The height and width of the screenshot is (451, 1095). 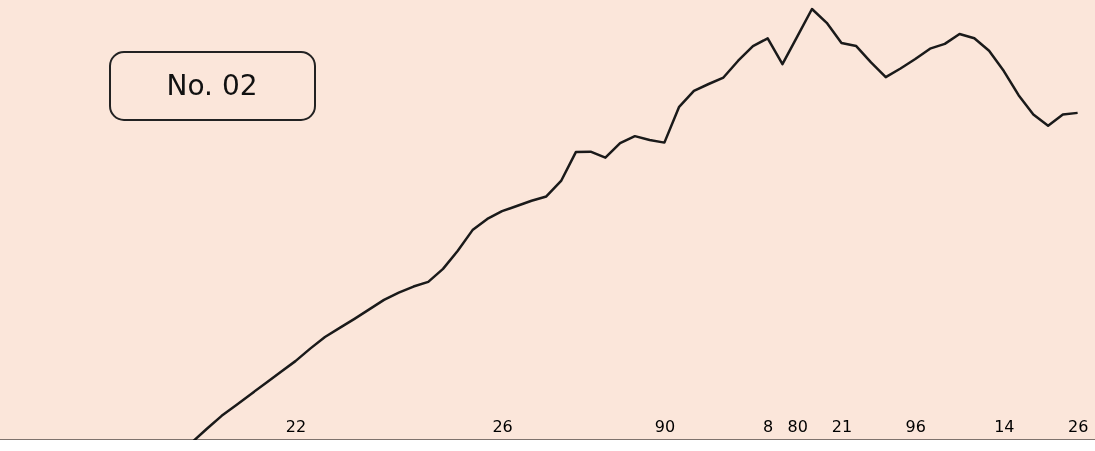 I want to click on x-tick-label: 80, so click(x=797, y=426).